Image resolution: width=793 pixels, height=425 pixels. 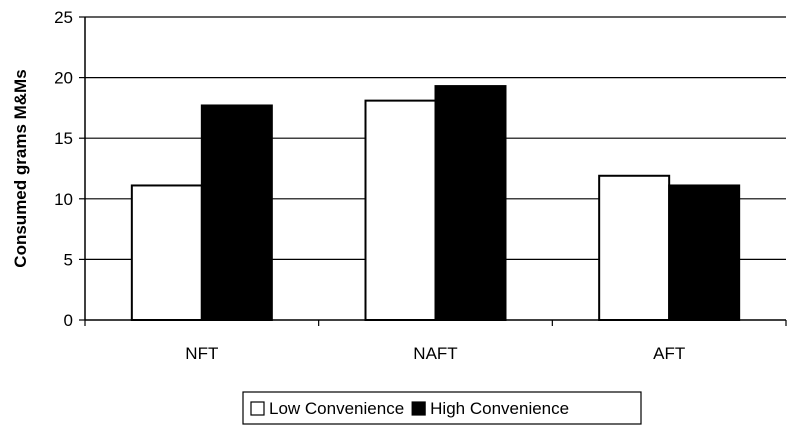 I want to click on legend-label: Low Convenience, so click(x=336, y=408).